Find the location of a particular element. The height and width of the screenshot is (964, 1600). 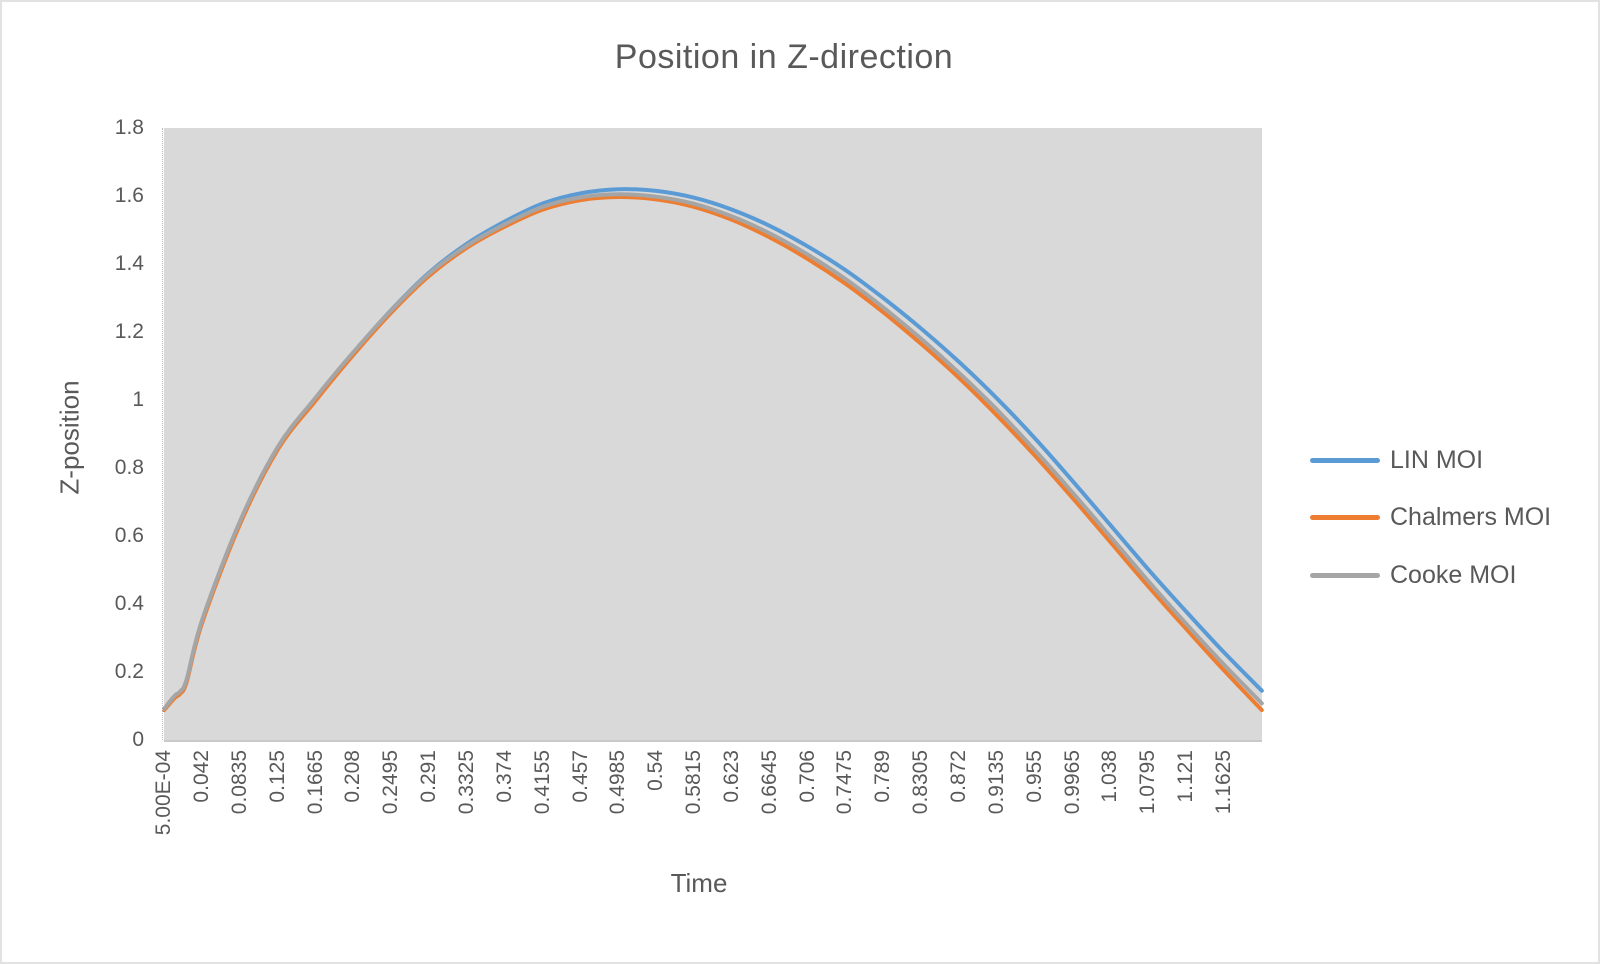

x-axis-line is located at coordinates (713, 741).